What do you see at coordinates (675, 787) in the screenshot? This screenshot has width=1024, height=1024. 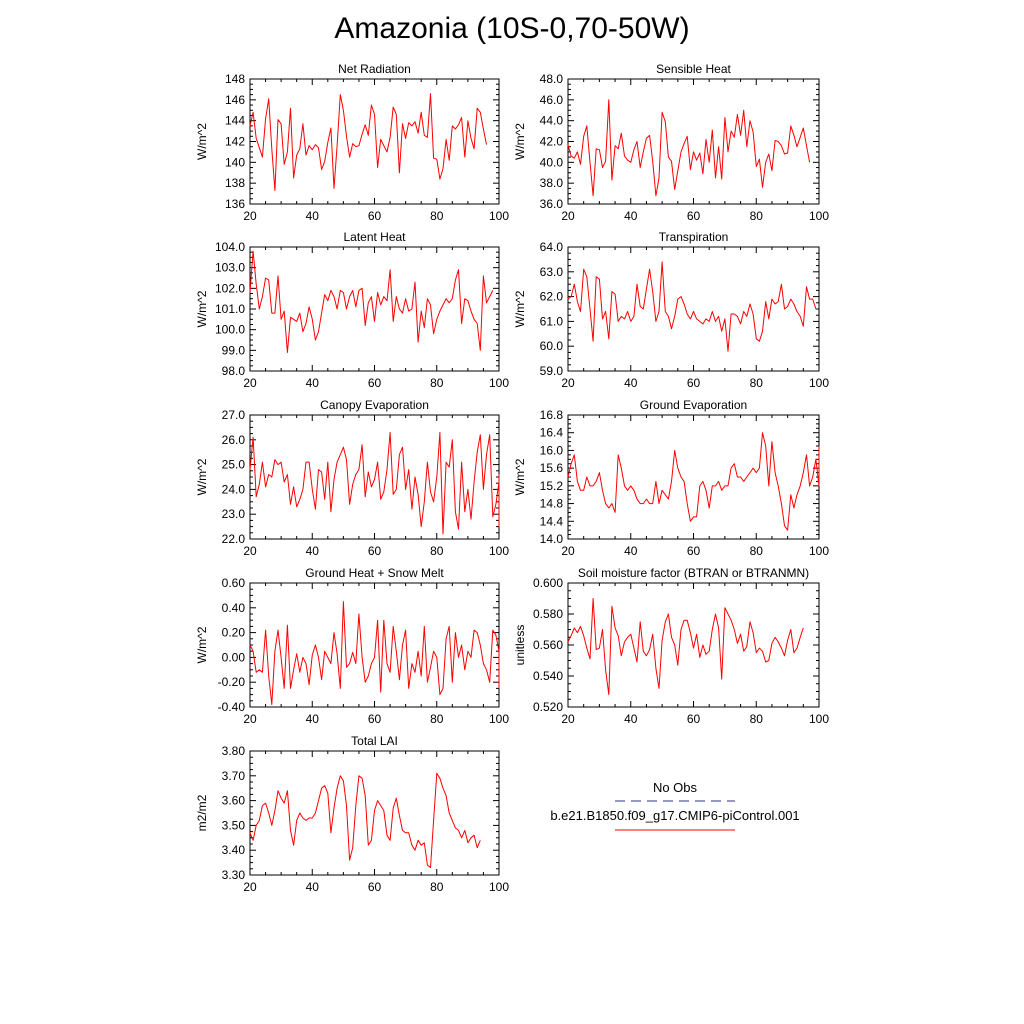 I see `legend-obs-label: No Obs` at bounding box center [675, 787].